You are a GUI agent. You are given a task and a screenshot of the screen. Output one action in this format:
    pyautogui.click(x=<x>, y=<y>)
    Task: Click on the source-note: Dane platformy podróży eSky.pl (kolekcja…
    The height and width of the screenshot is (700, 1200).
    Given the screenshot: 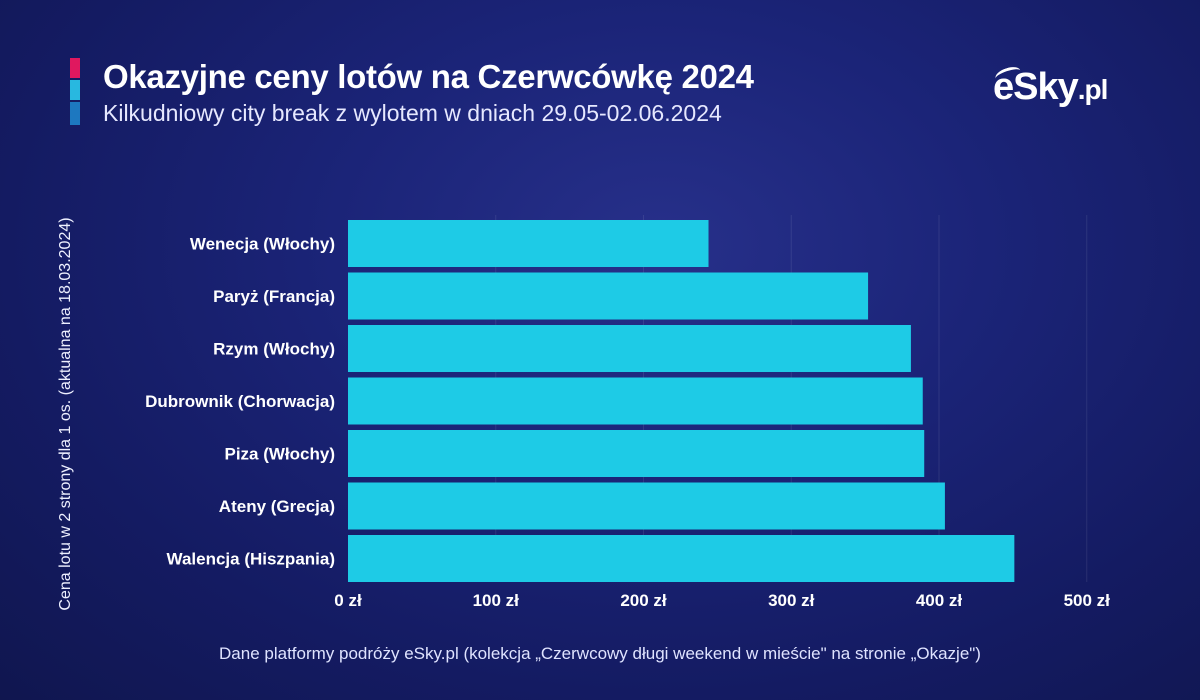 What is the action you would take?
    pyautogui.click(x=600, y=653)
    